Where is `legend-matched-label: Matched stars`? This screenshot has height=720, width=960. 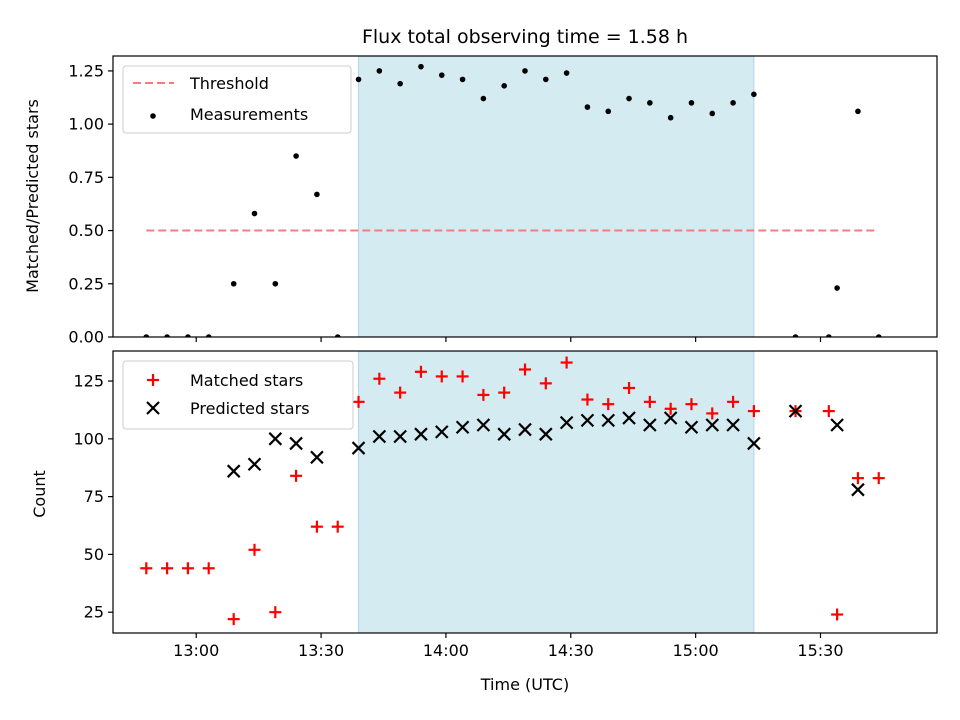
legend-matched-label: Matched stars is located at coordinates (246, 380).